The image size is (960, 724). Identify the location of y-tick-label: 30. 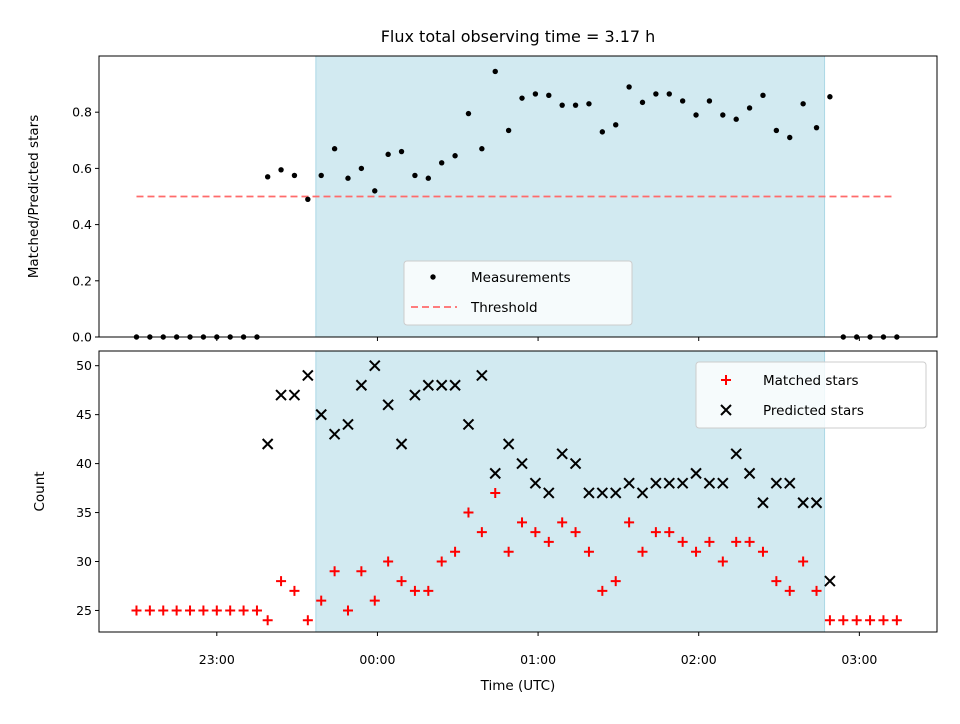
(84, 561).